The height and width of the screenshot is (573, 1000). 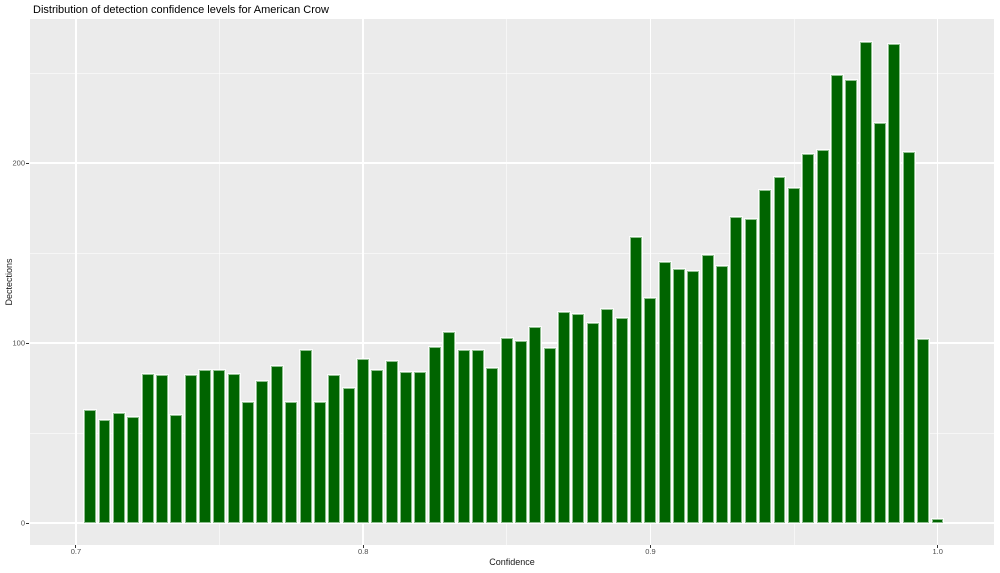 What do you see at coordinates (650, 551) in the screenshot?
I see `x-tick-label: 0.9` at bounding box center [650, 551].